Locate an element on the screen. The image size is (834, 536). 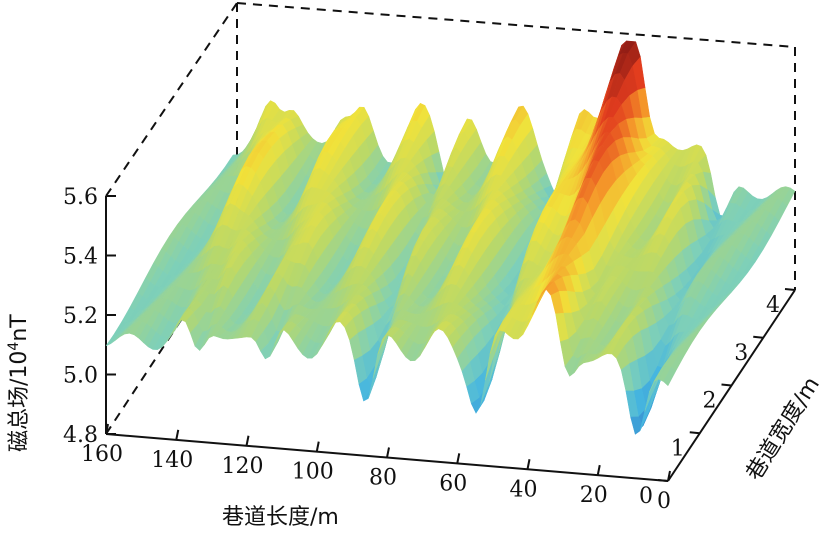
box-y-axis is located at coordinates (731, 385).